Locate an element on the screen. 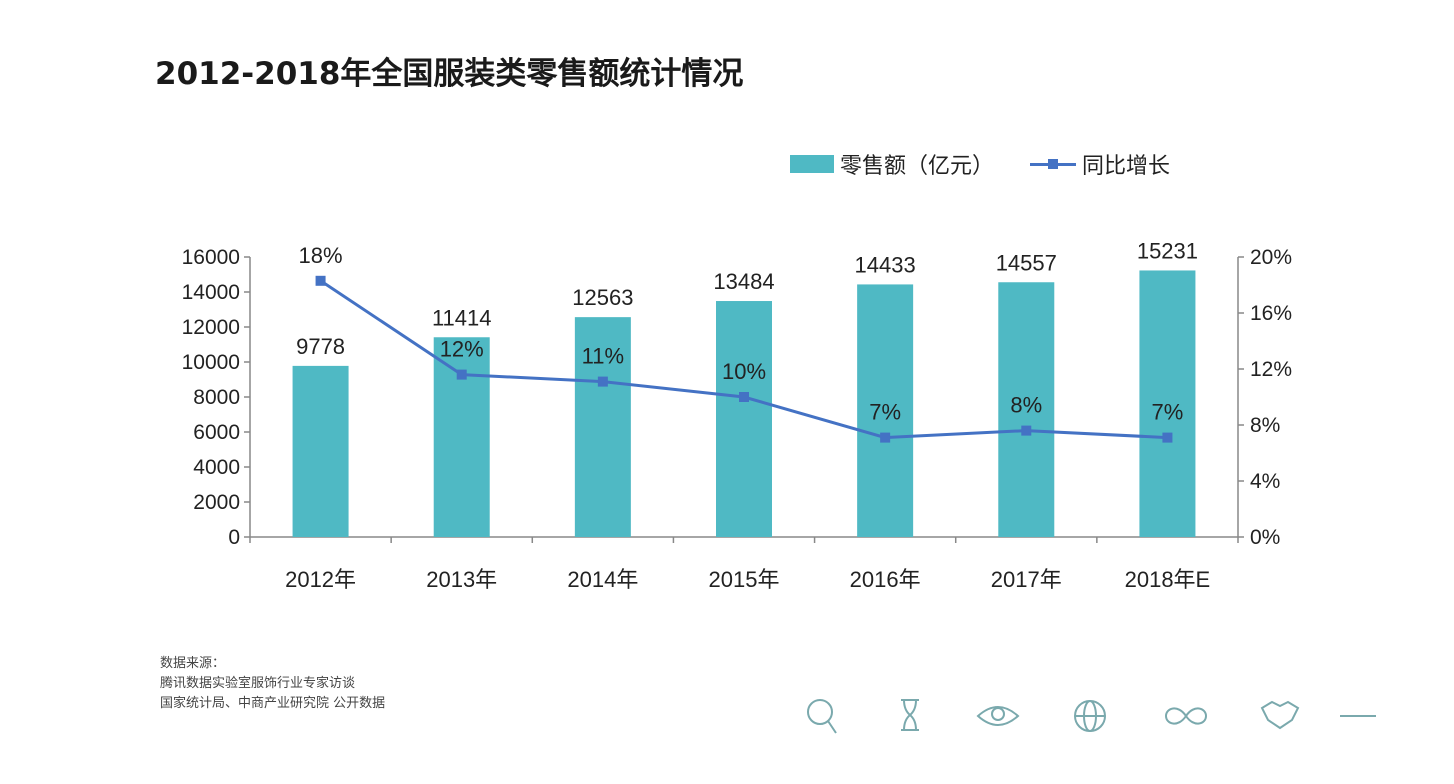 The height and width of the screenshot is (784, 1454). right-tick-label: 0% is located at coordinates (1265, 537).